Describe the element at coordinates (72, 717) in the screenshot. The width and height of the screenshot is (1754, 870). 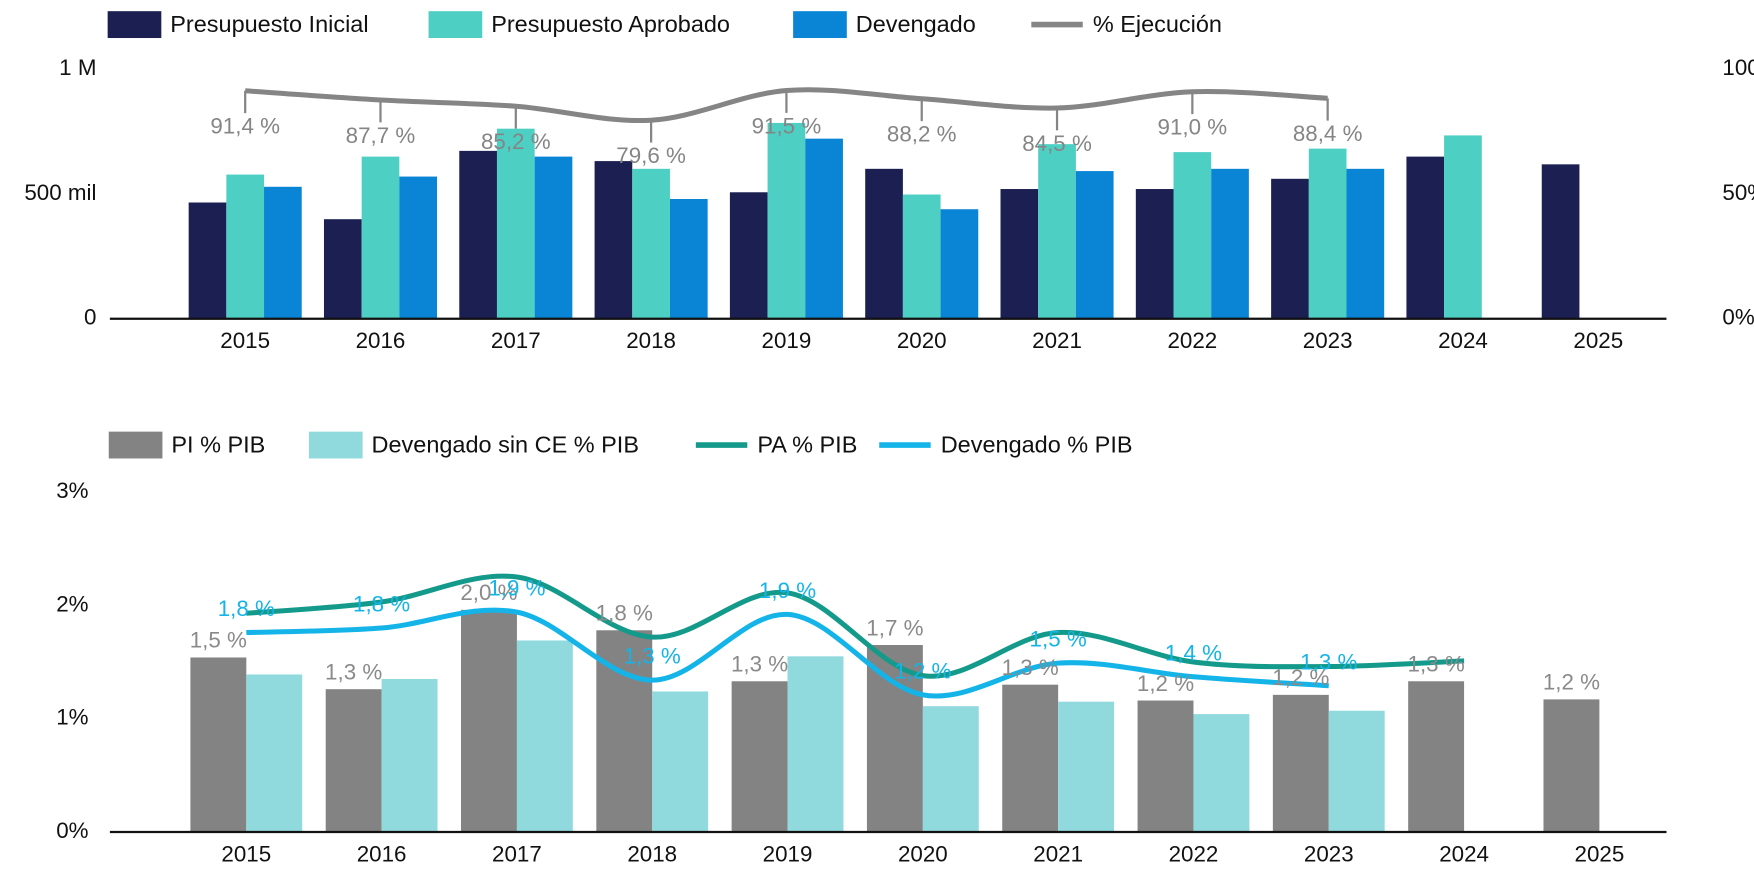
I see `y-tick-label: 1%` at that location.